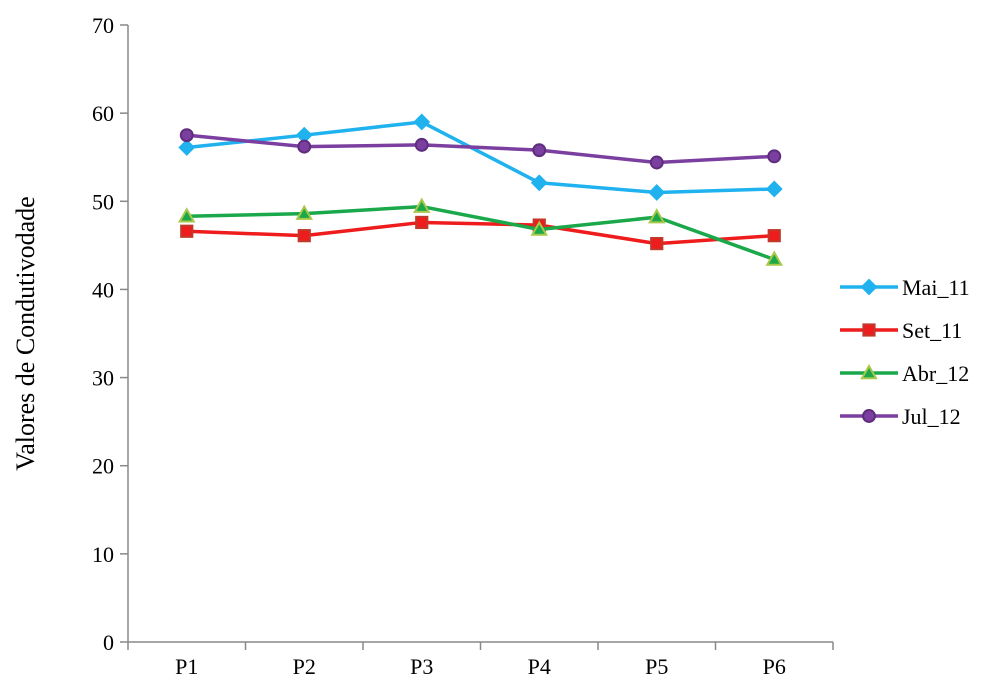 Image resolution: width=984 pixels, height=682 pixels. I want to click on y-ticks: 0 10 20 30 40 50 60 70, so click(110, 334).